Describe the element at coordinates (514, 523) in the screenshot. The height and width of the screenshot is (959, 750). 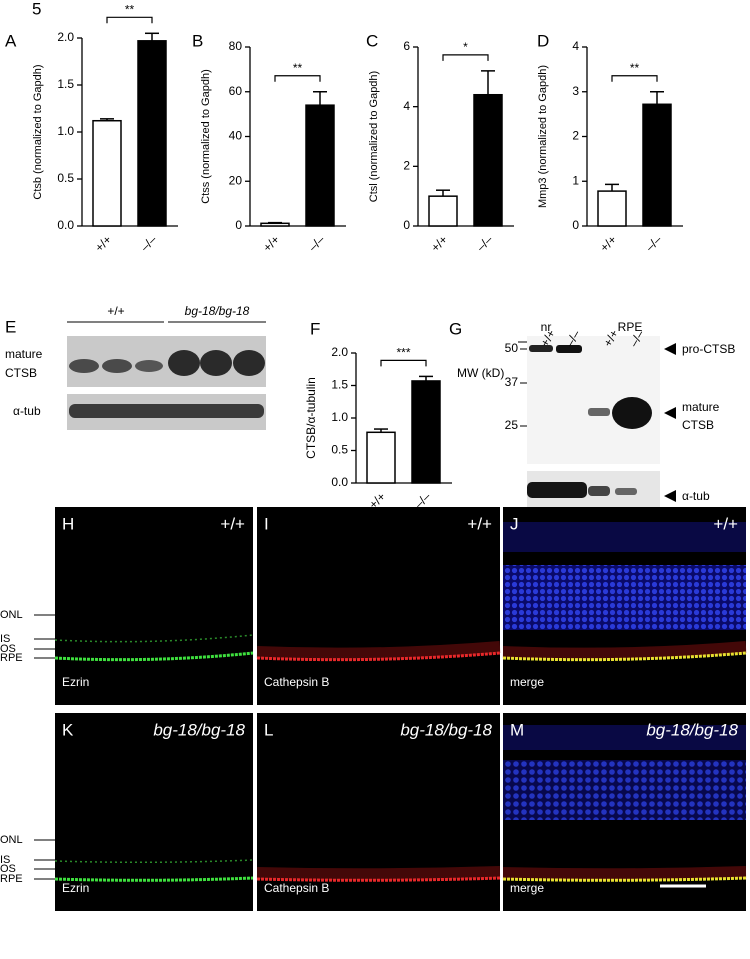
I see `panel-label: J` at that location.